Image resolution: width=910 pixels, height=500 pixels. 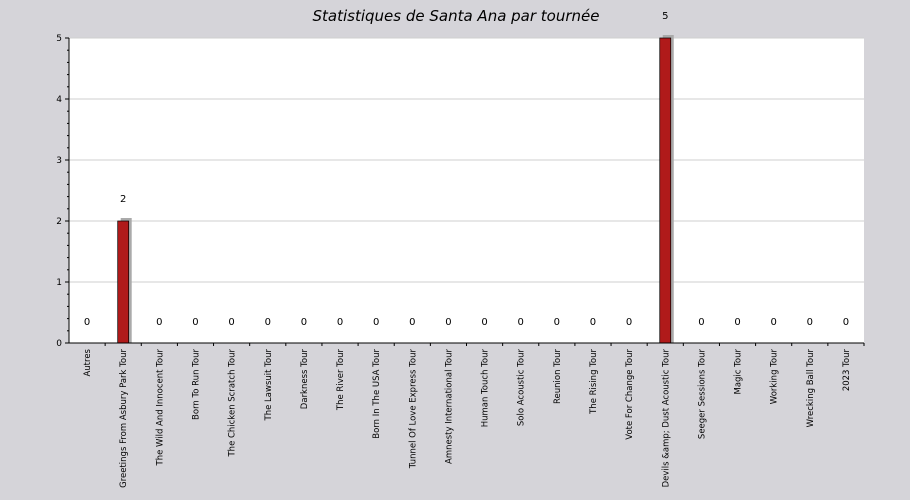 What do you see at coordinates (522, 388) in the screenshot?
I see `x-tick-label: Solo Acoustic Tour` at bounding box center [522, 388].